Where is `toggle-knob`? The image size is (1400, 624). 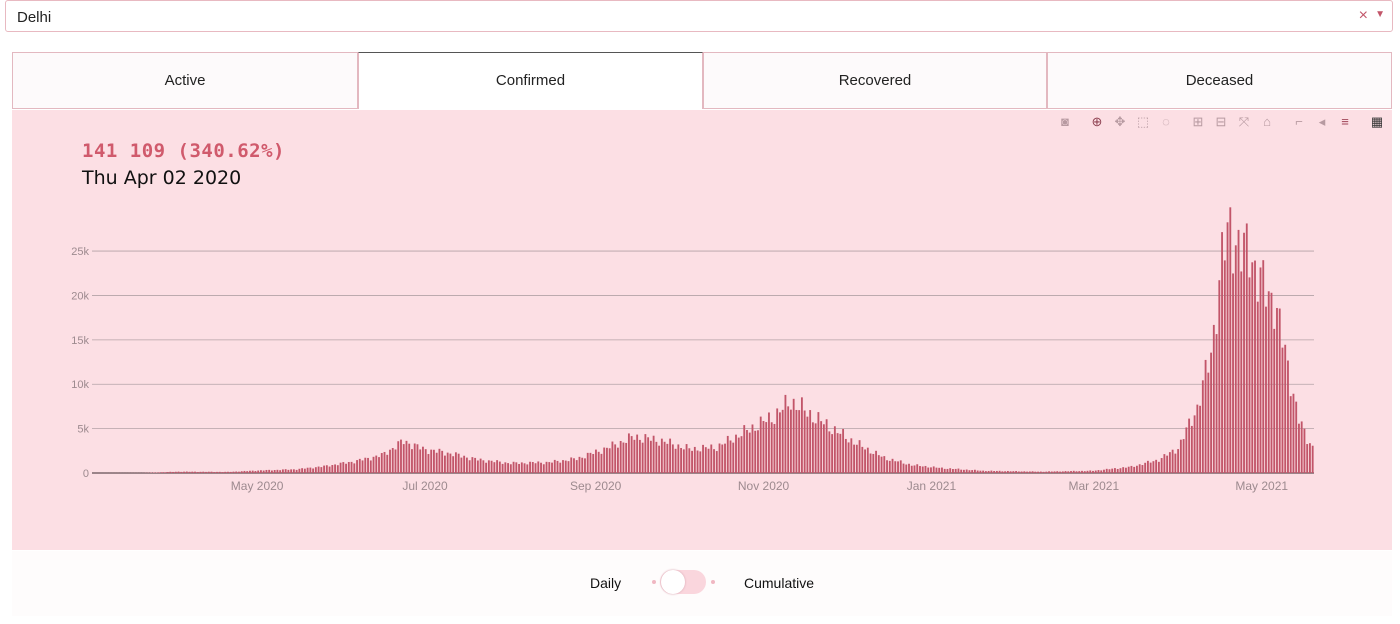
toggle-knob is located at coordinates (673, 582).